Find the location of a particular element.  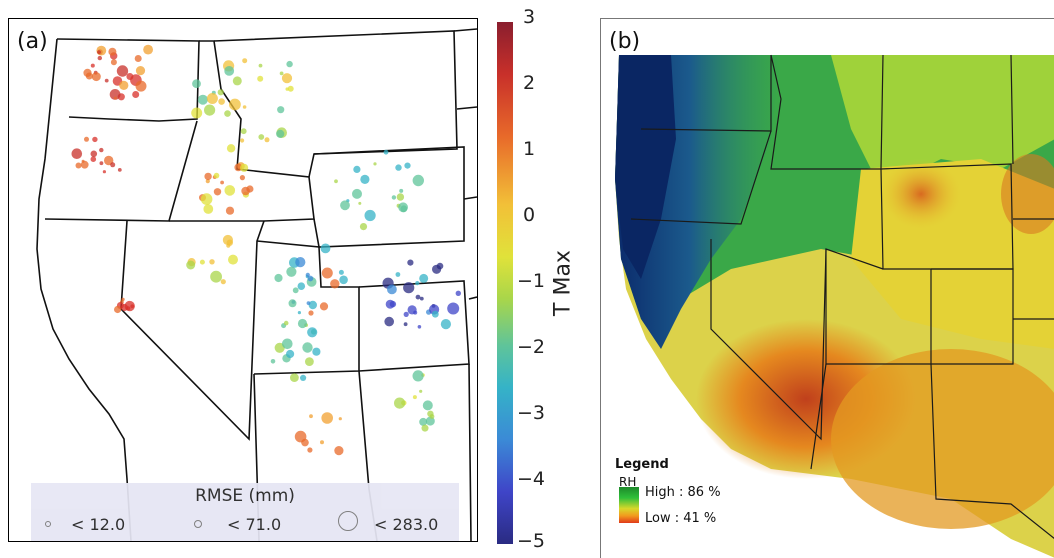

rh-variable-label: RH is located at coordinates (628, 482).